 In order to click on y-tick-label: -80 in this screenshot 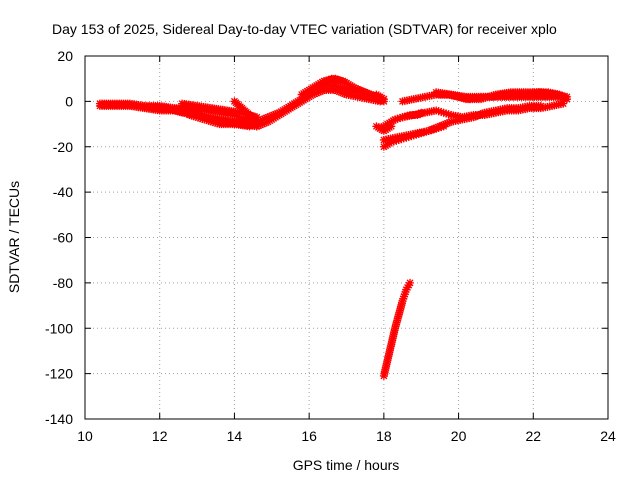, I will do `click(63, 283)`.